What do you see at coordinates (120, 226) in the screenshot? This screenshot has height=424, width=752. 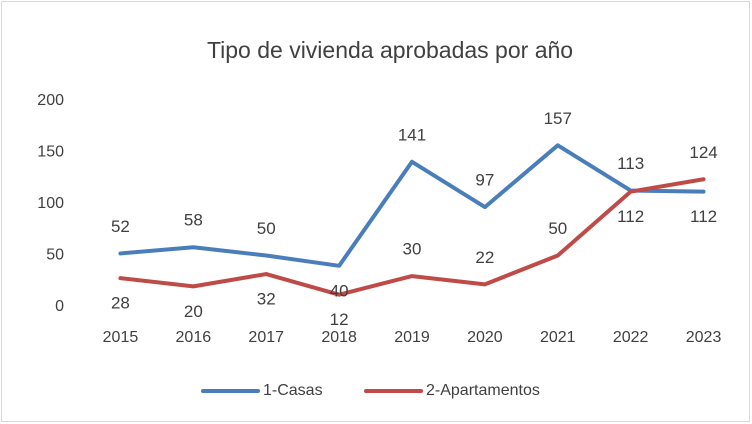 I see `data-label: 52` at bounding box center [120, 226].